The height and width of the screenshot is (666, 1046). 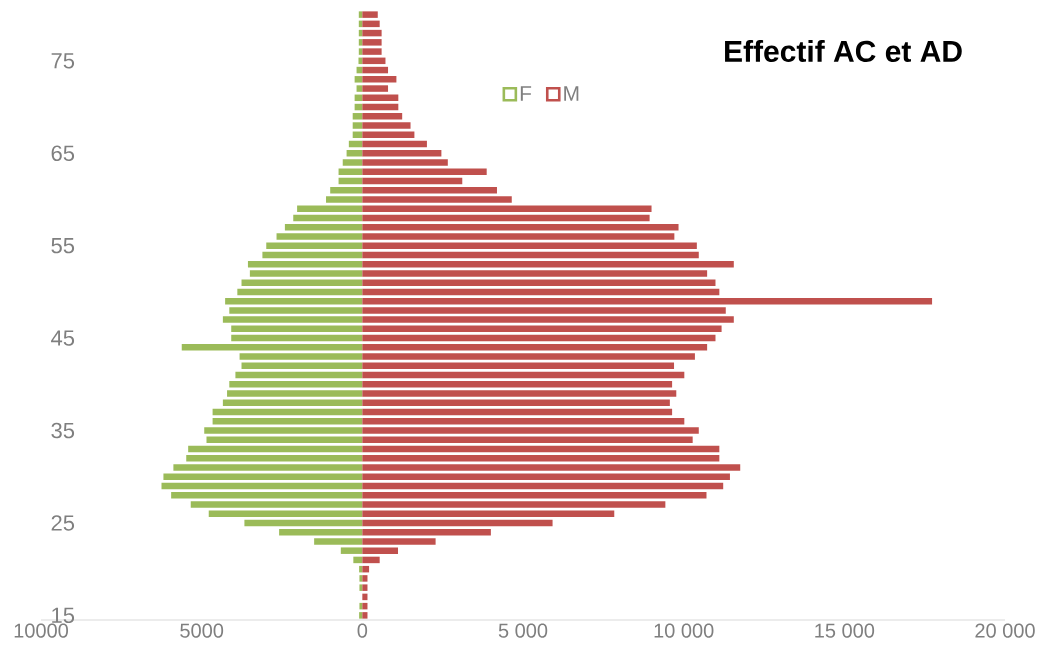 What do you see at coordinates (843, 50) in the screenshot?
I see `text: Effectif AC et AD` at bounding box center [843, 50].